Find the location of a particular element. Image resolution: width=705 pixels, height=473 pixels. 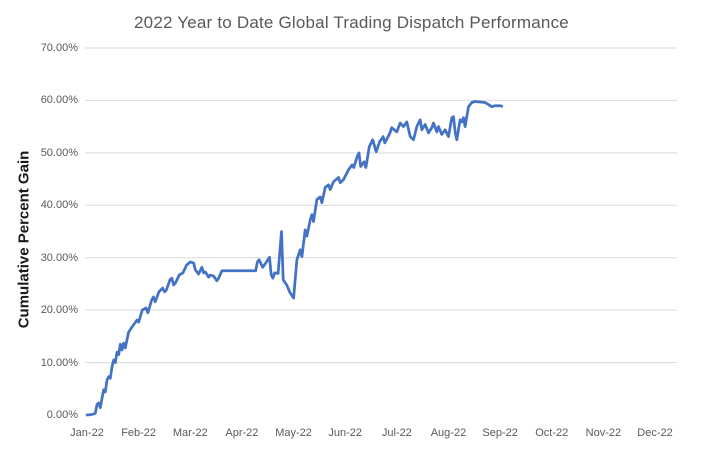

y-tick-label: 50.00% is located at coordinates (59, 152).